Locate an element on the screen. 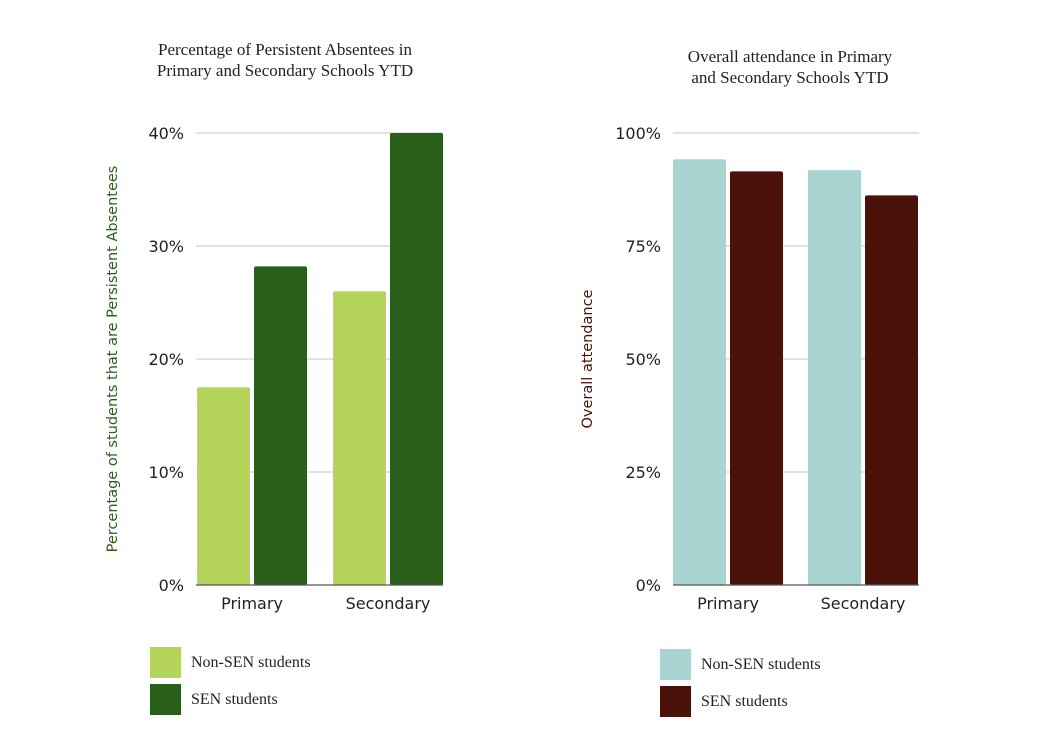 The image size is (1042, 750). title-line: Primary and Secondary Schools YTD is located at coordinates (285, 70).